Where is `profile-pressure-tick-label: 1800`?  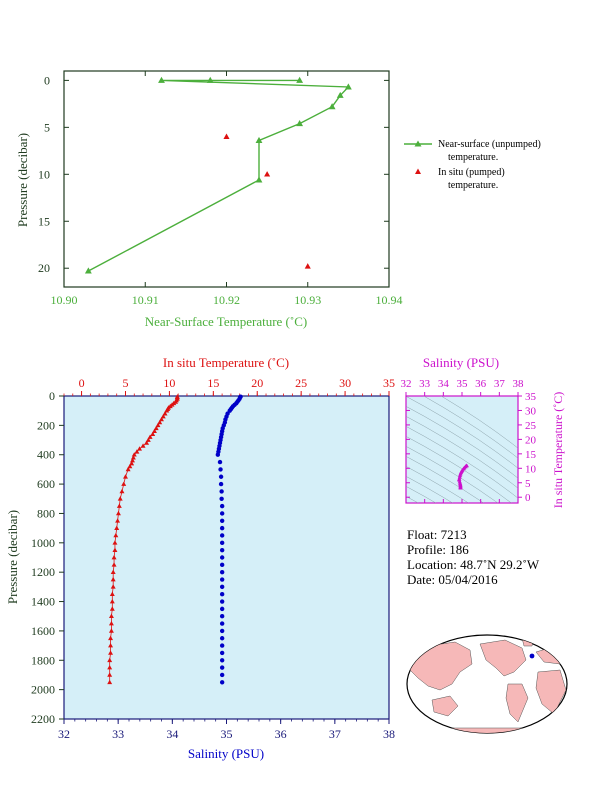 profile-pressure-tick-label: 1800 is located at coordinates (43, 660).